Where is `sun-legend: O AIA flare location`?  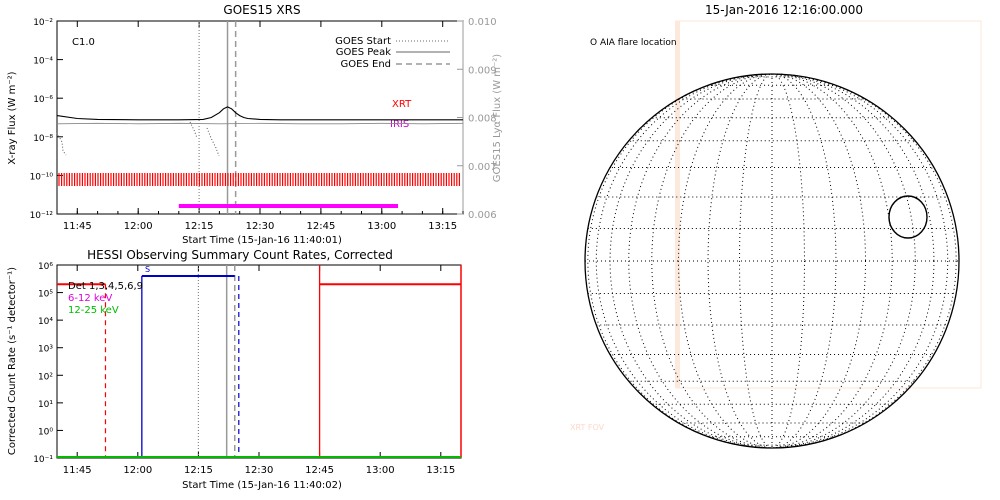
sun-legend: O AIA flare location is located at coordinates (633, 43).